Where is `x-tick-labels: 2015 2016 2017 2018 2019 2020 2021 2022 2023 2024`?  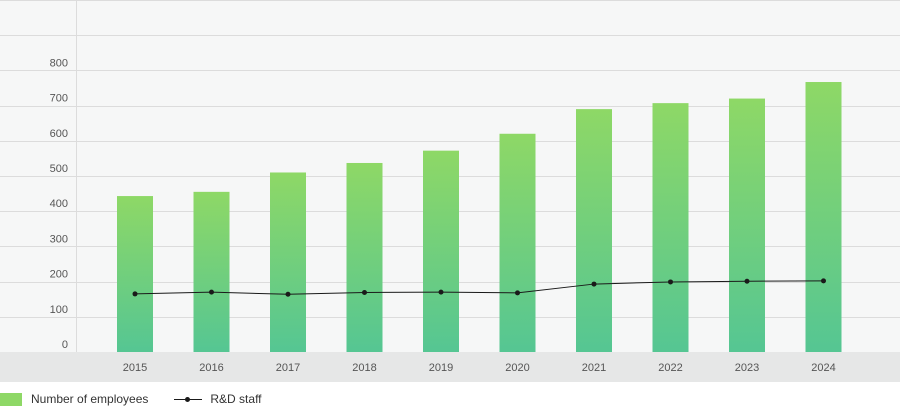
x-tick-labels: 2015 2016 2017 2018 2019 2020 2021 2022 2023 2024 is located at coordinates (479, 368).